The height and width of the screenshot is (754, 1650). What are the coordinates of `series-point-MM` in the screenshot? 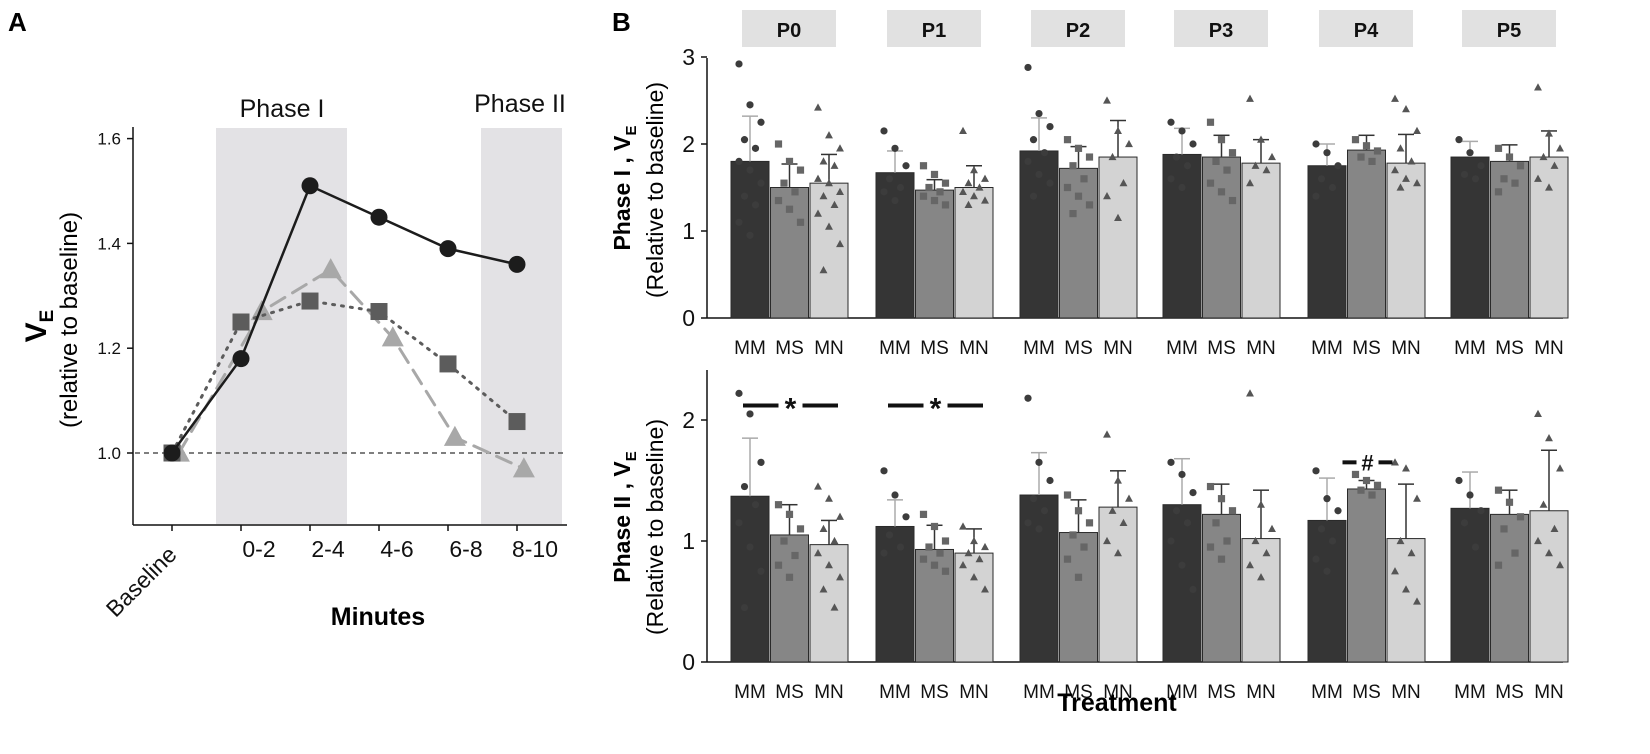 It's located at (172, 453).